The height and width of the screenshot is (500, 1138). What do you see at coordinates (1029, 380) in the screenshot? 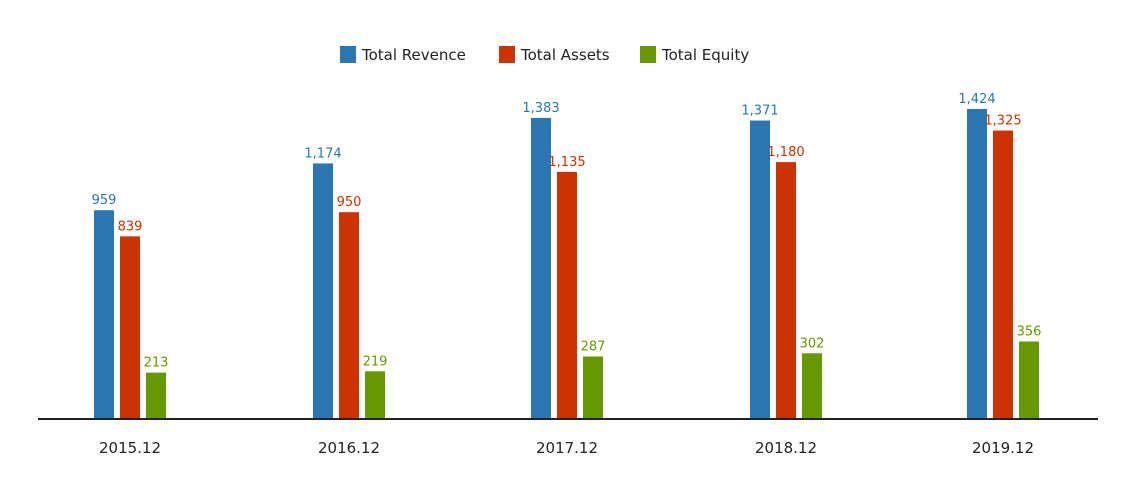
I see `bar-3-2019.12` at bounding box center [1029, 380].